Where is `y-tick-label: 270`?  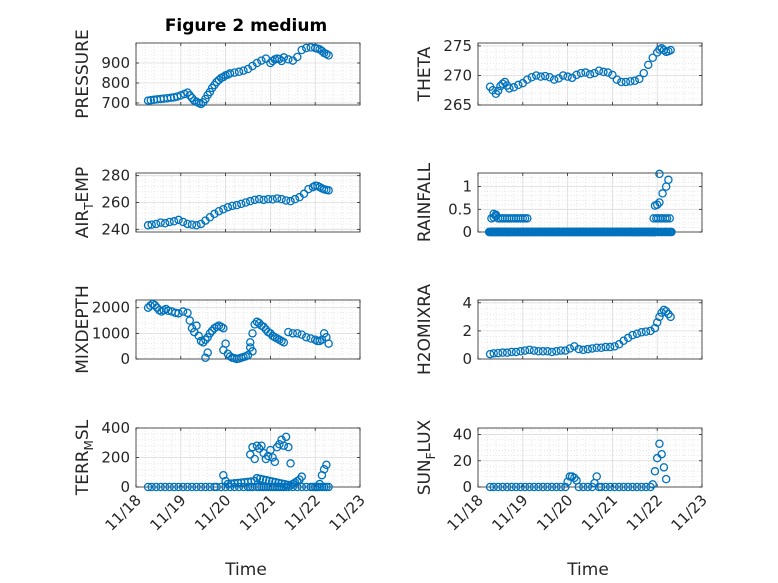
y-tick-label: 270 is located at coordinates (457, 75).